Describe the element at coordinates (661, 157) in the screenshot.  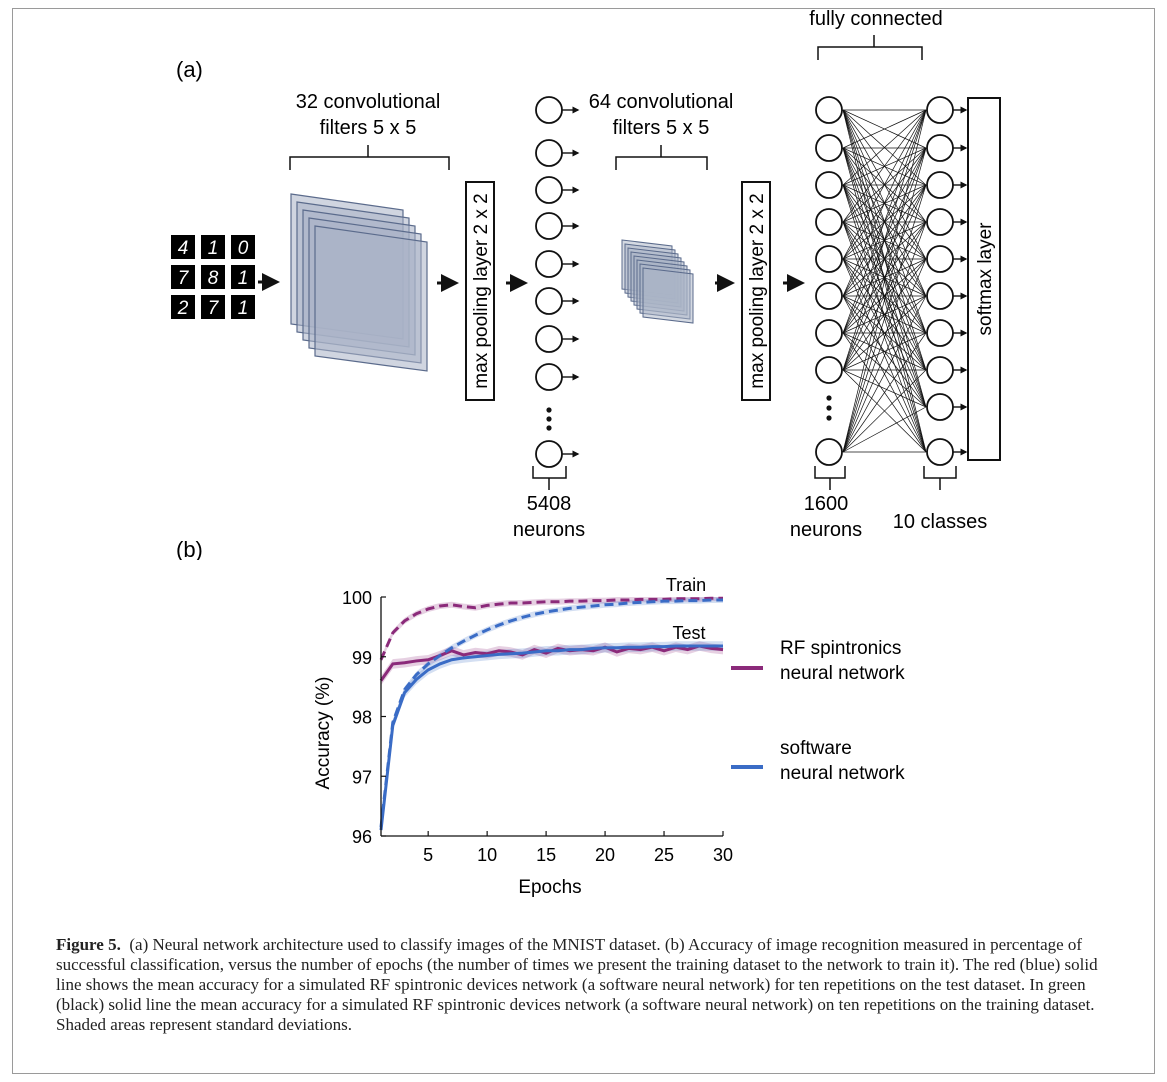
I see `conv2-bracket` at that location.